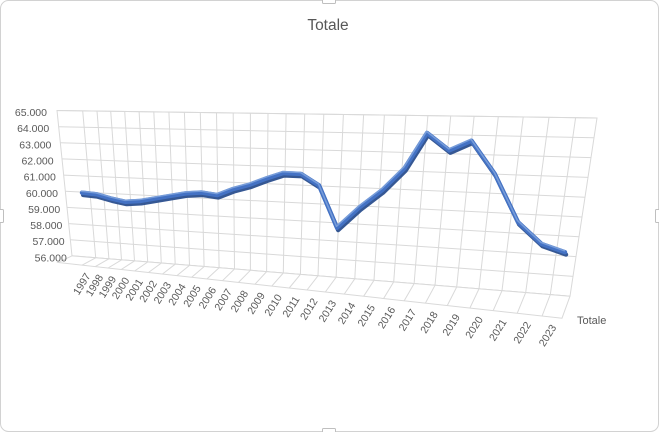 The height and width of the screenshot is (437, 659). Describe the element at coordinates (40, 178) in the screenshot. I see `y-axis-label: 61.000` at that location.